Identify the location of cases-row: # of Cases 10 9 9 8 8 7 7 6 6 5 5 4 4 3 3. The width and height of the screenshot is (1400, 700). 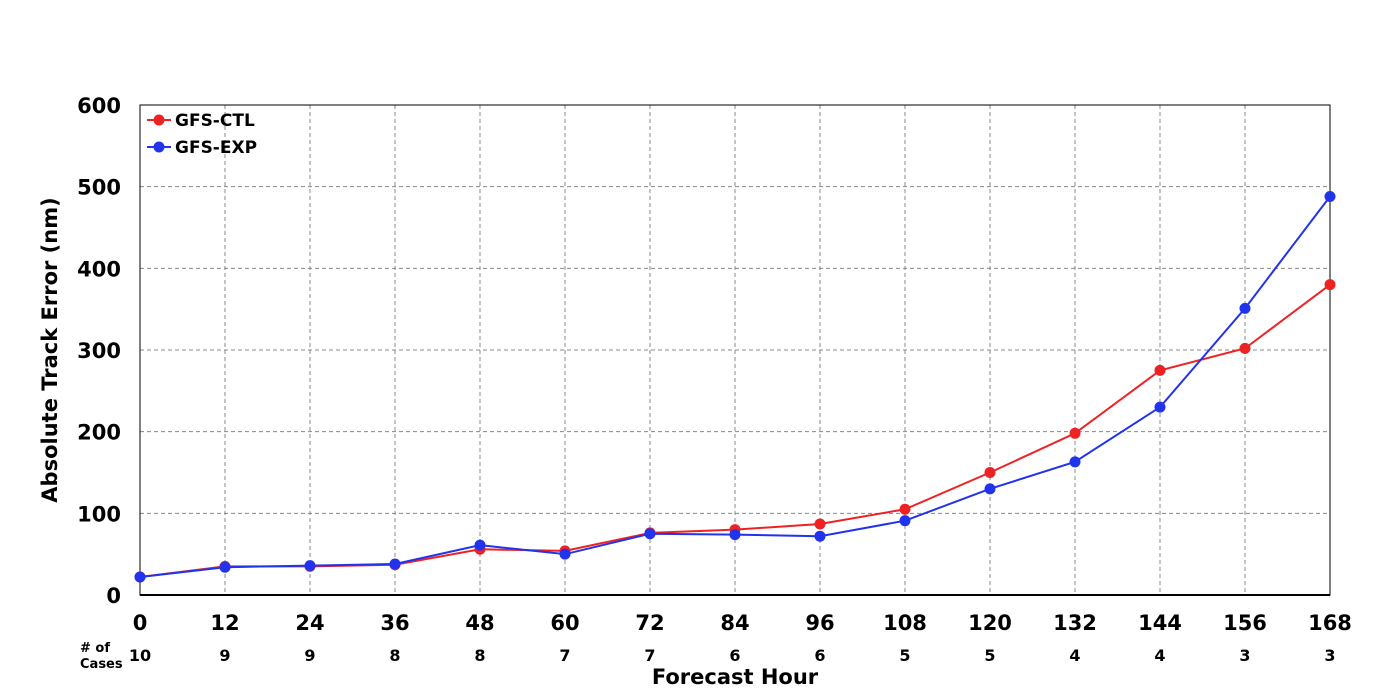
(708, 656).